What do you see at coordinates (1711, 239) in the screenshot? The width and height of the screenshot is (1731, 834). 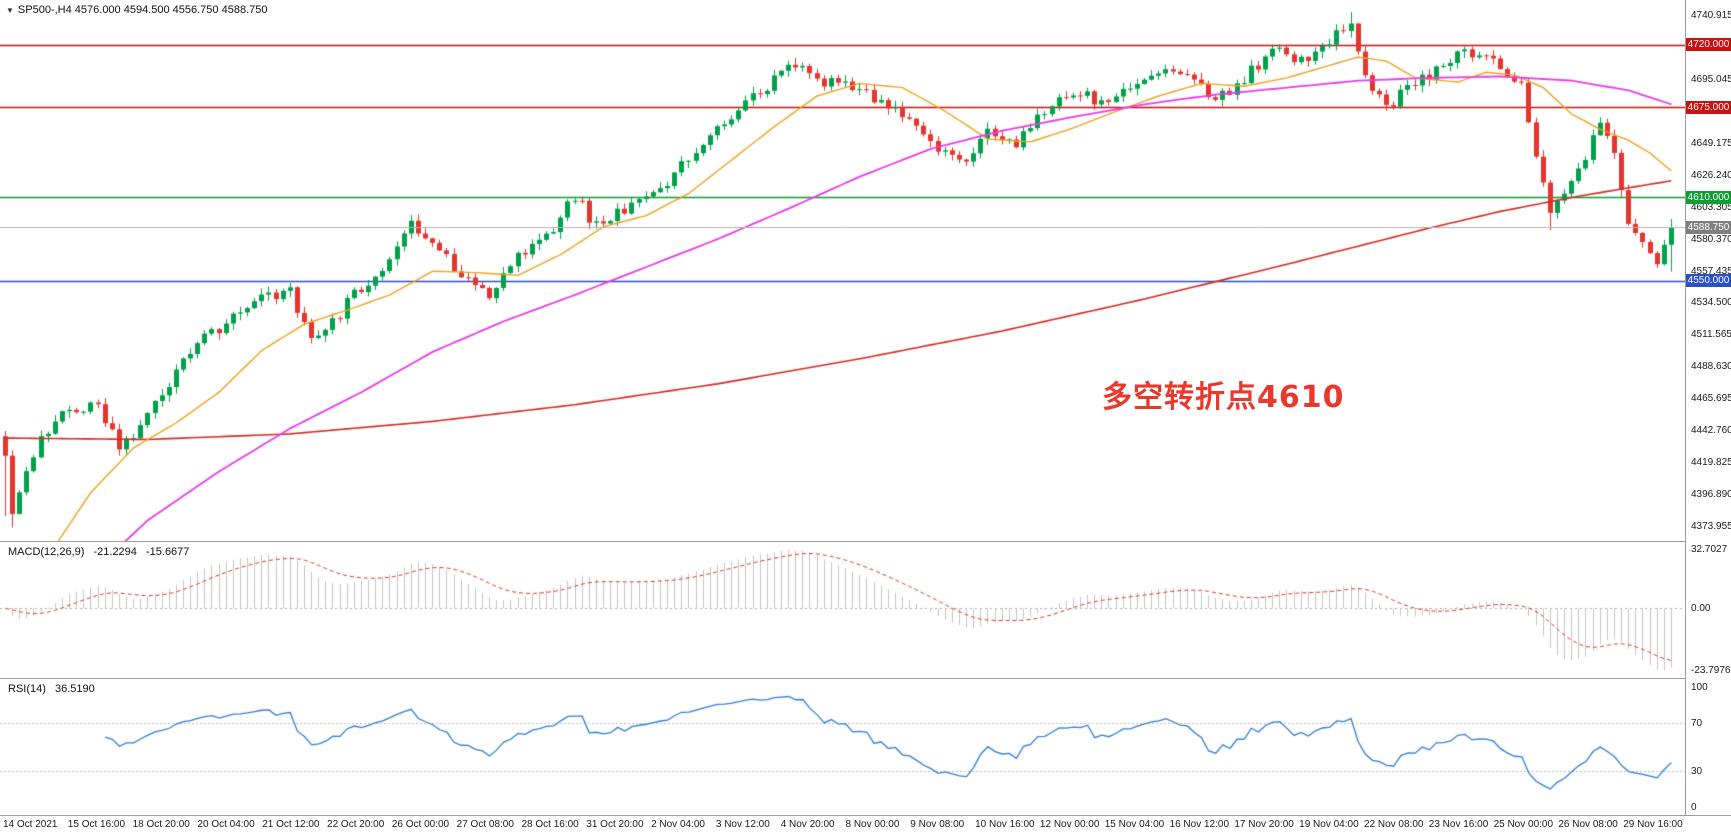 I see `price-tick-label: 4580.370` at bounding box center [1711, 239].